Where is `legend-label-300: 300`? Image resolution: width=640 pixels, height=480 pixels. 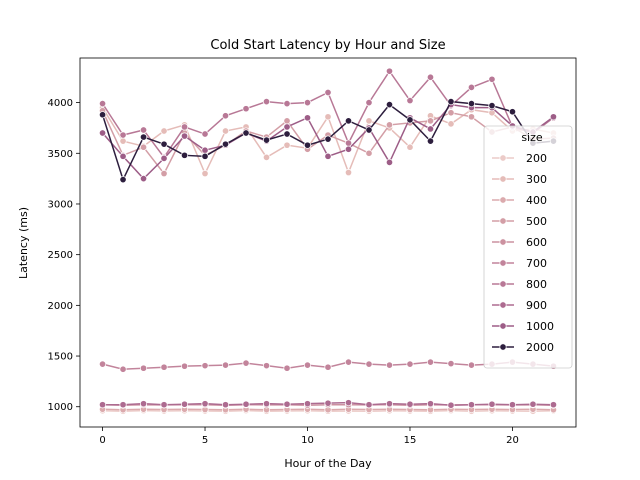 legend-label-300: 300 is located at coordinates (536, 179).